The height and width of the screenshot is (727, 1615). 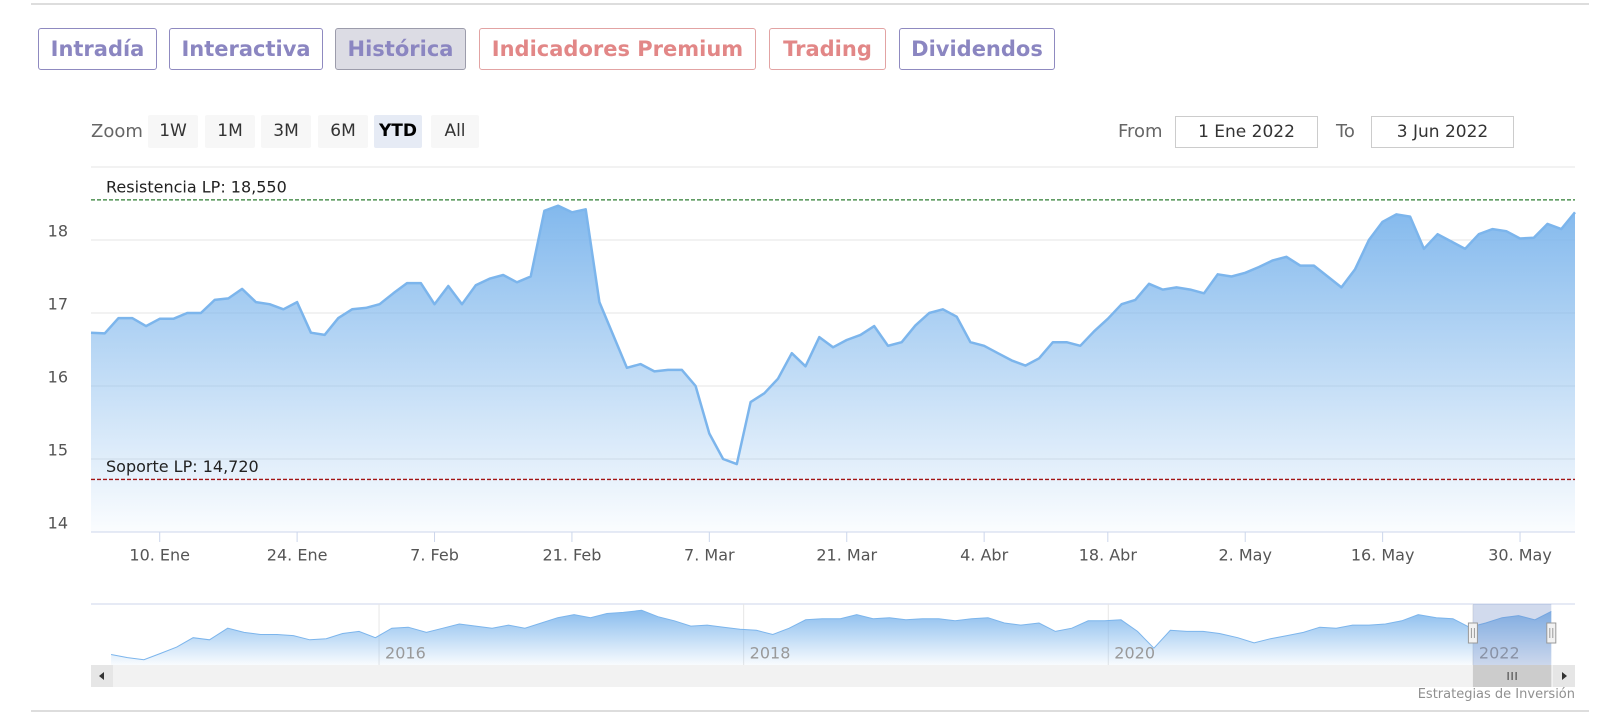 What do you see at coordinates (770, 653) in the screenshot?
I see `navigator-tick-label: 2018` at bounding box center [770, 653].